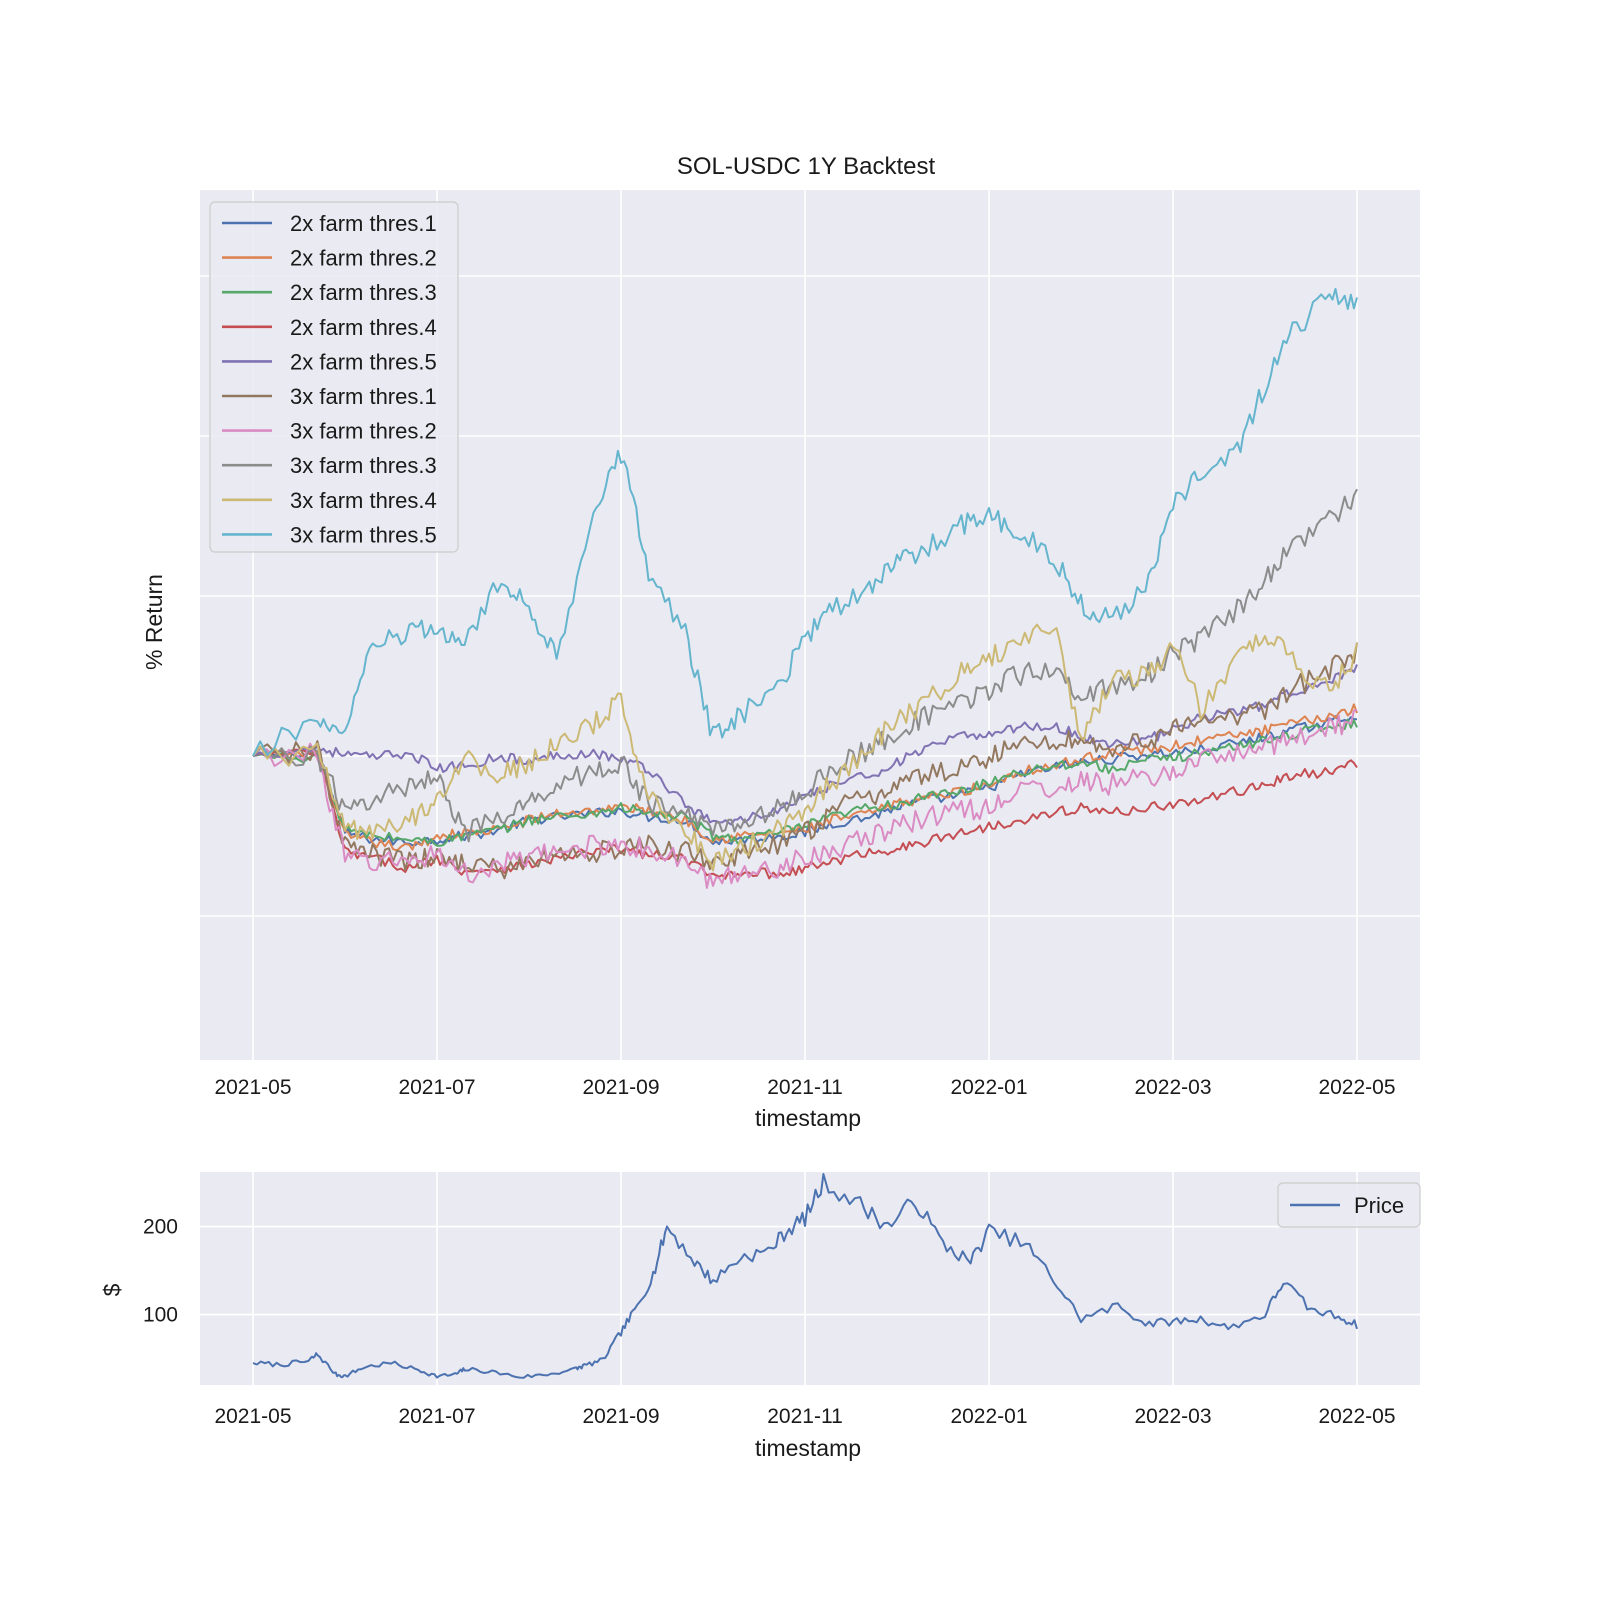 This screenshot has width=1600, height=1600. What do you see at coordinates (160, 1315) in the screenshot?
I see `y-tick-label: 100` at bounding box center [160, 1315].